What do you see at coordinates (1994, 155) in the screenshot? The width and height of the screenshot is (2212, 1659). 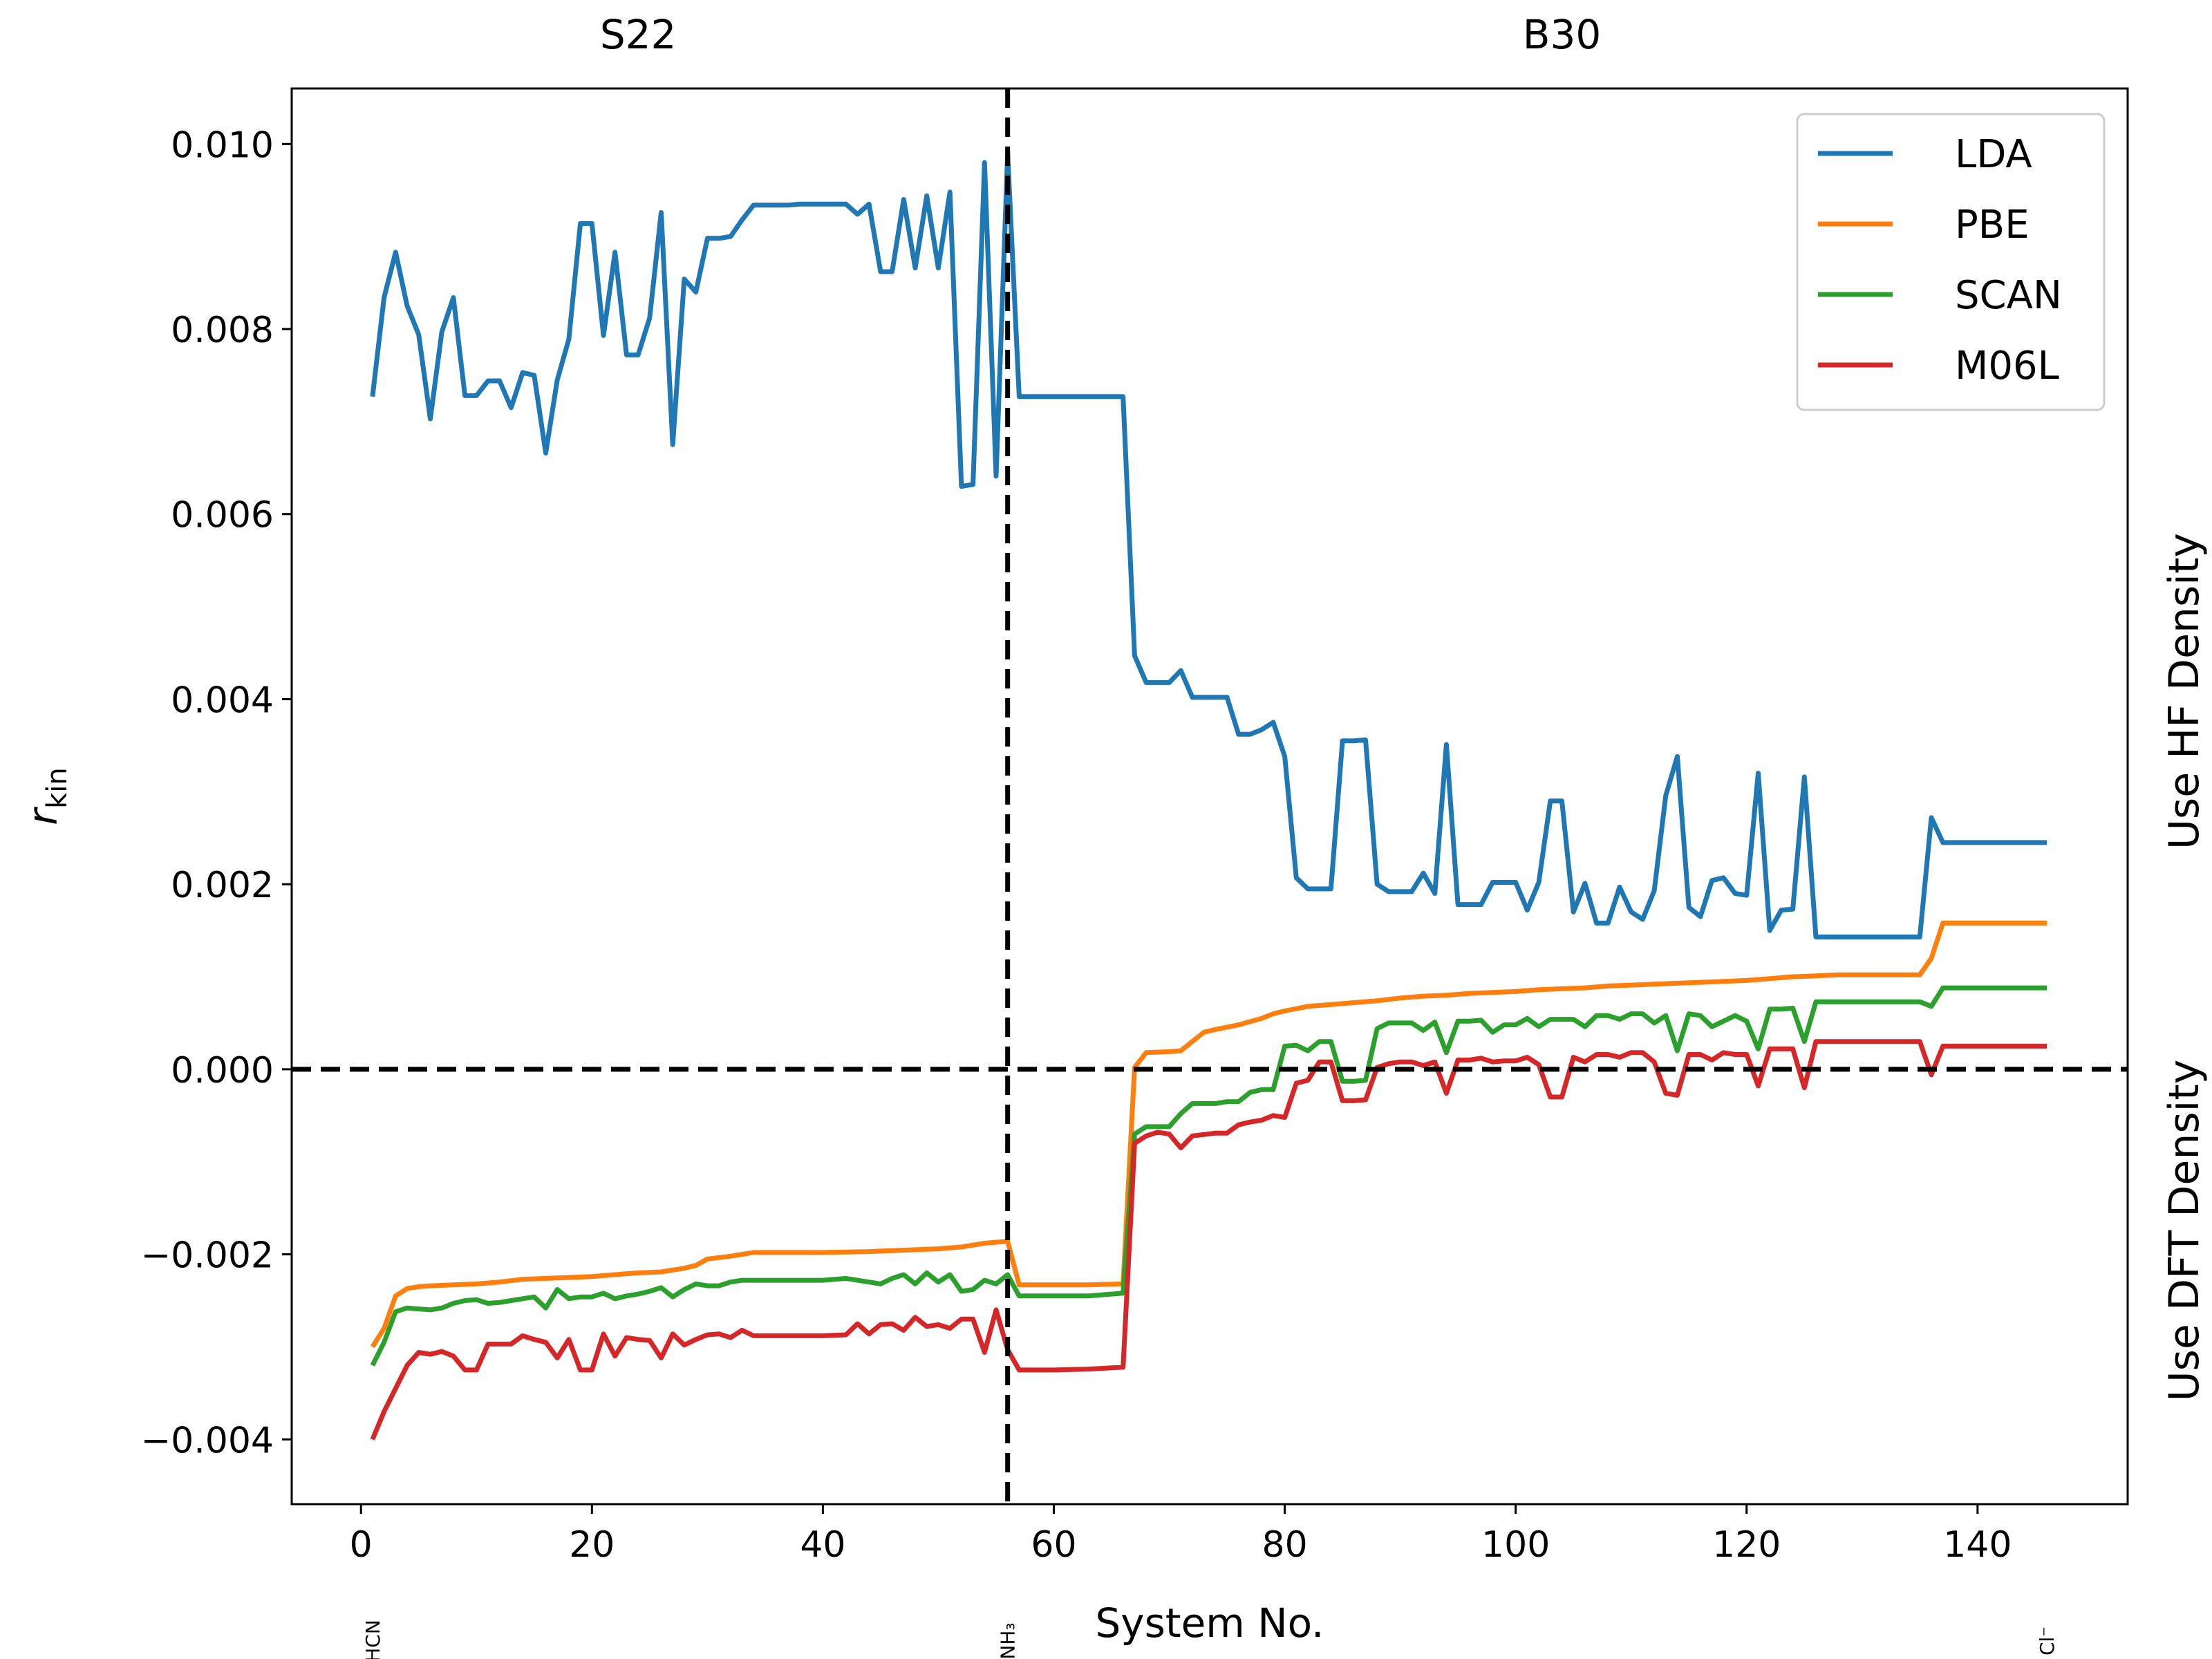 I see `legend-label-lda: LDA` at bounding box center [1994, 155].